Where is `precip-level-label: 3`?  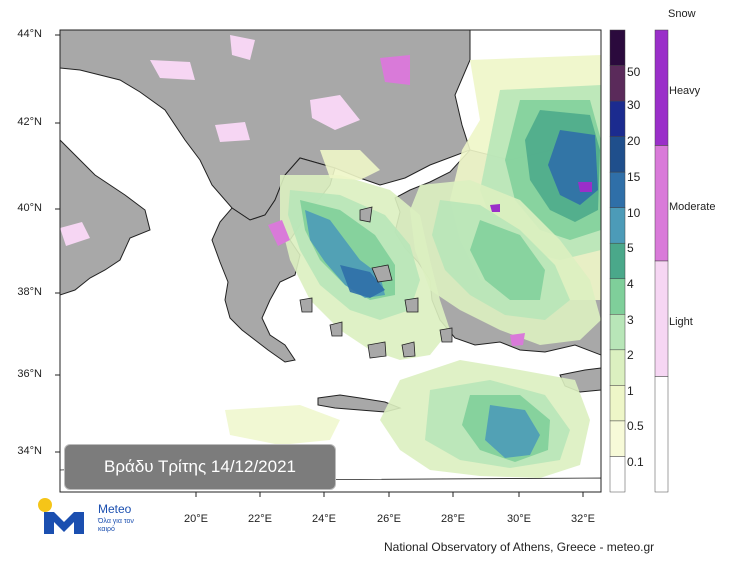
precip-level-label: 3 is located at coordinates (630, 320).